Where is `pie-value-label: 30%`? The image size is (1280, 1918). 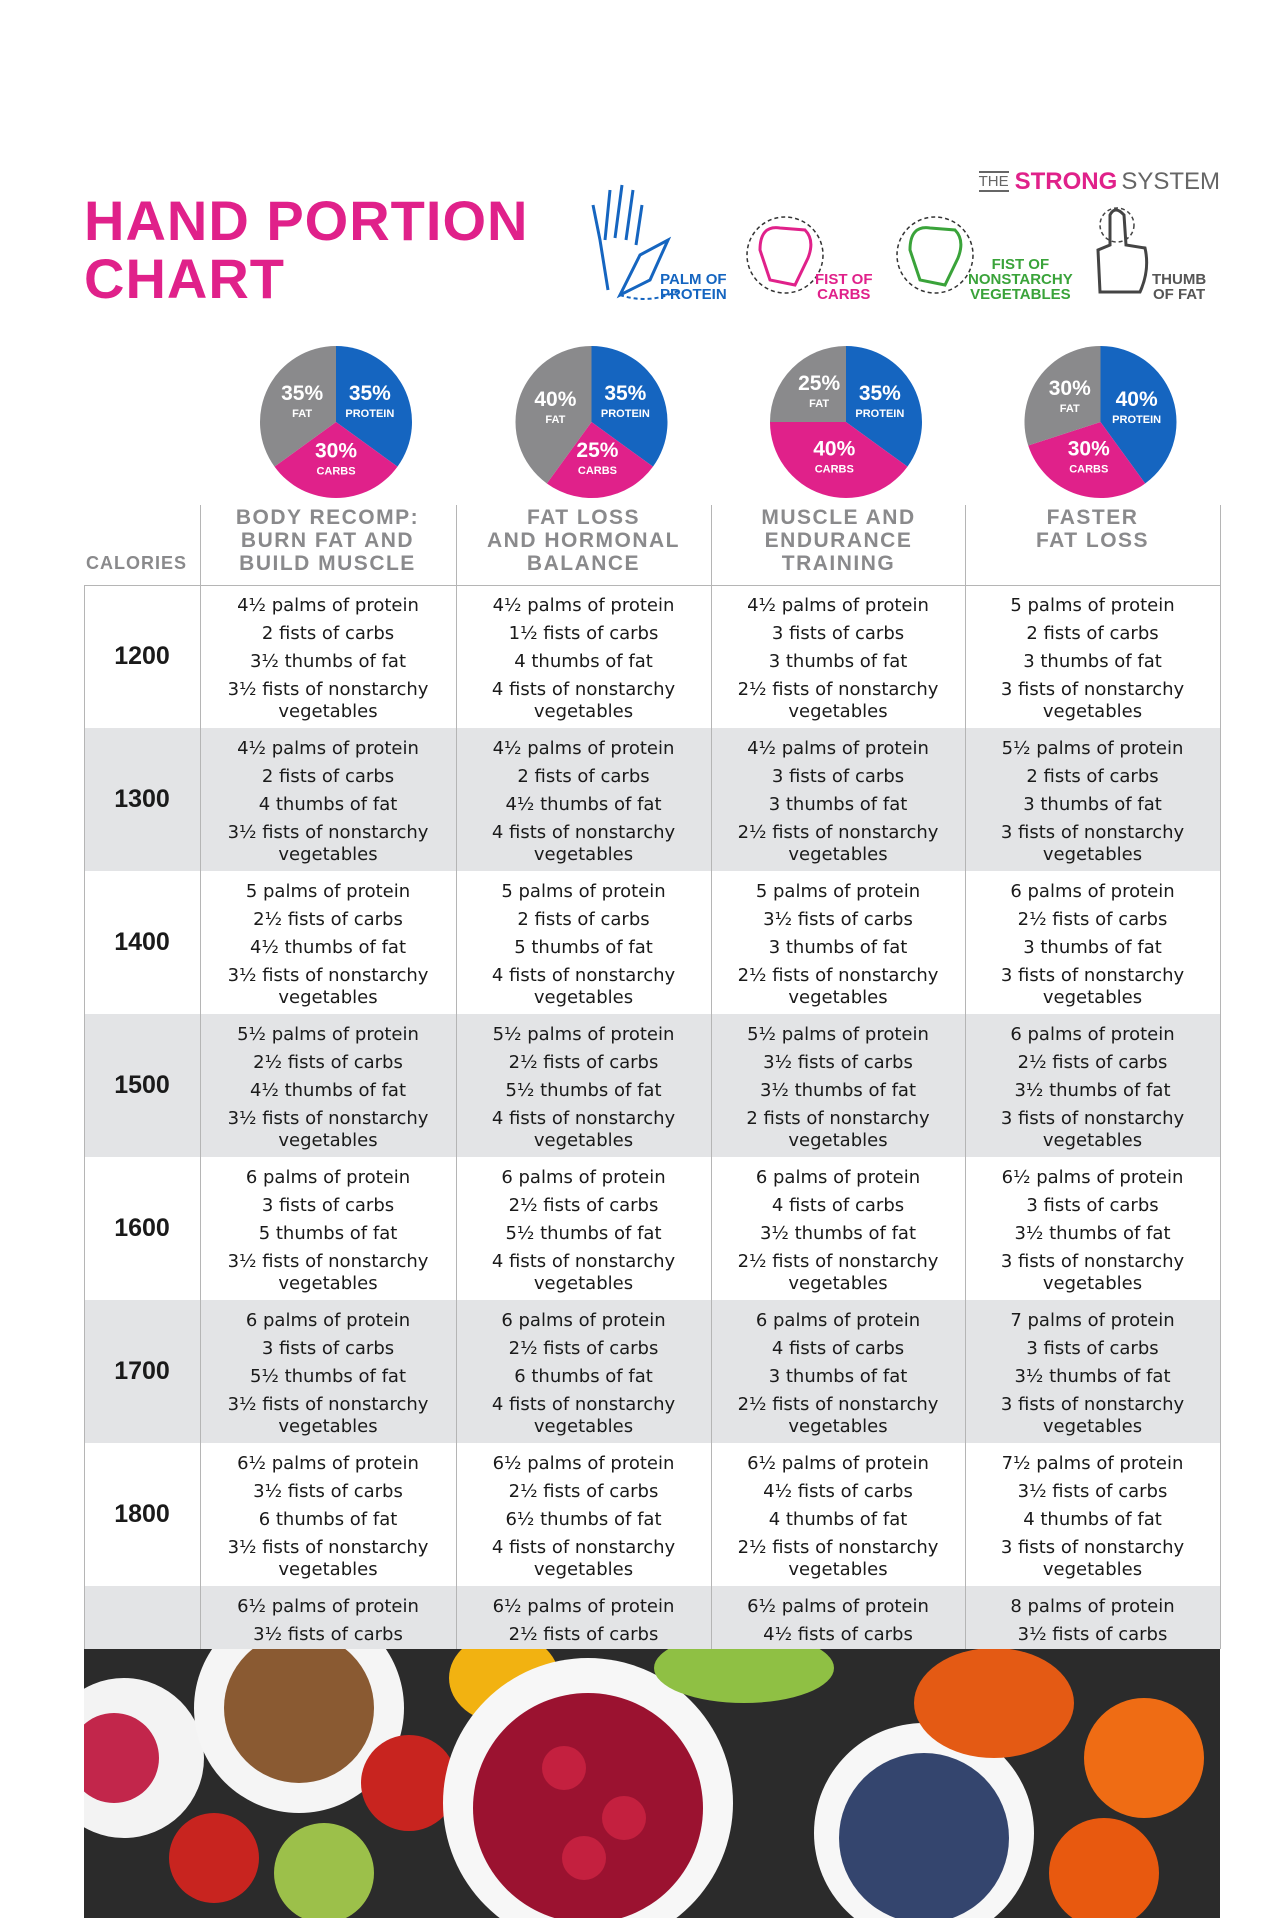 pie-value-label: 30% is located at coordinates (336, 451).